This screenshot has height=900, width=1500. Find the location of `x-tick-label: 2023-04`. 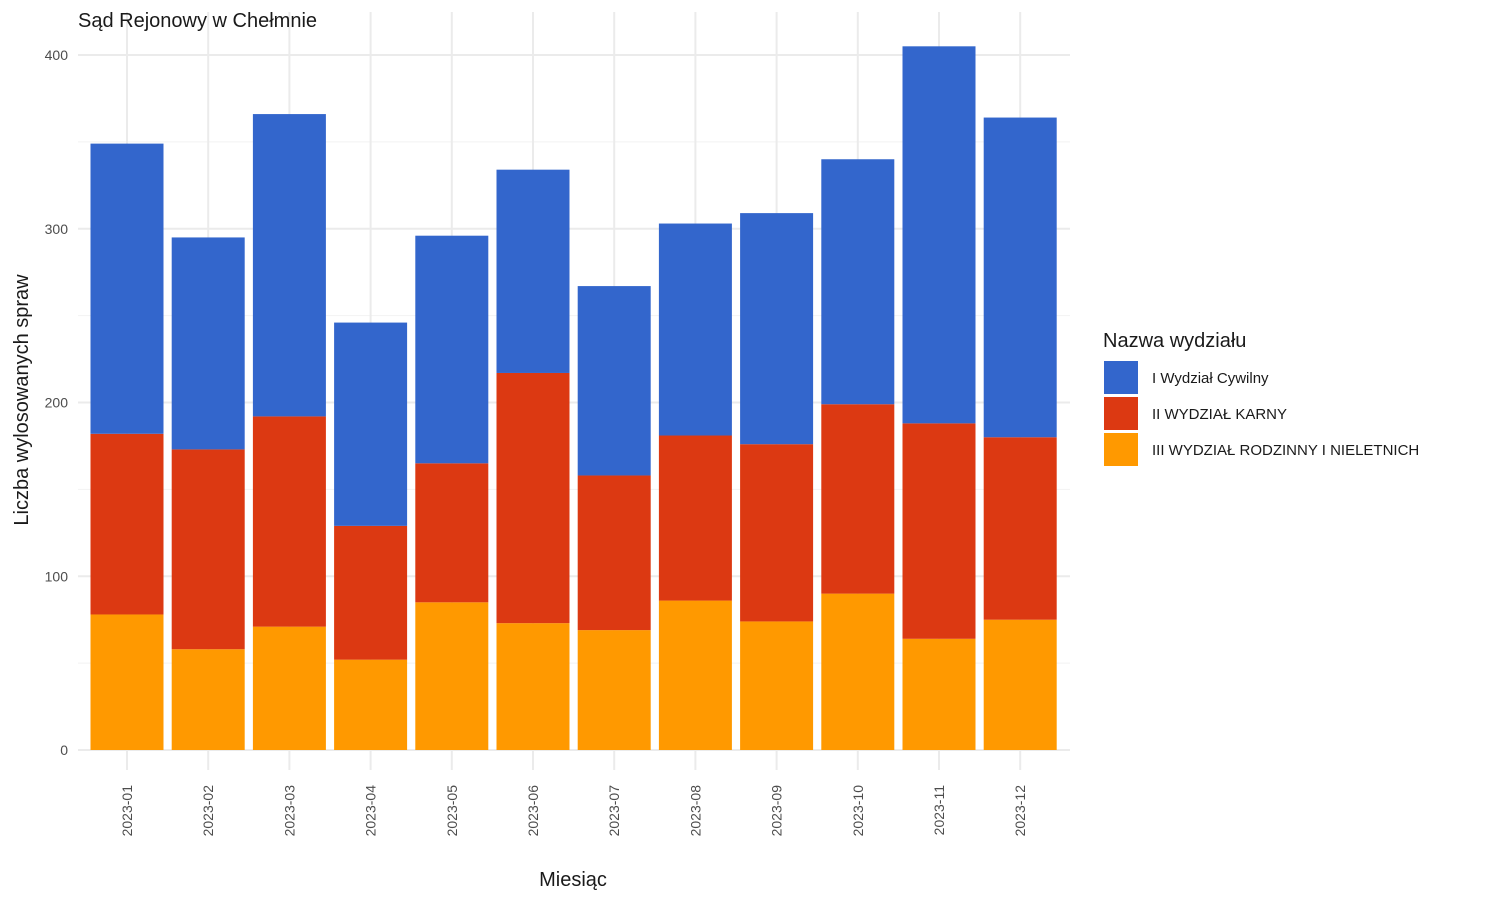

x-tick-label: 2023-04 is located at coordinates (371, 811).